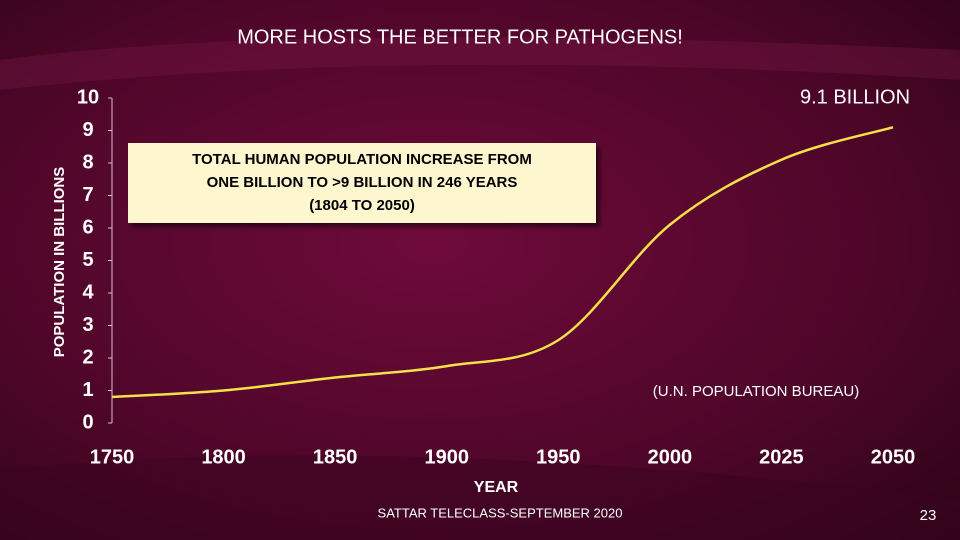 The width and height of the screenshot is (960, 540). What do you see at coordinates (480, 63) in the screenshot?
I see `swoosh` at bounding box center [480, 63].